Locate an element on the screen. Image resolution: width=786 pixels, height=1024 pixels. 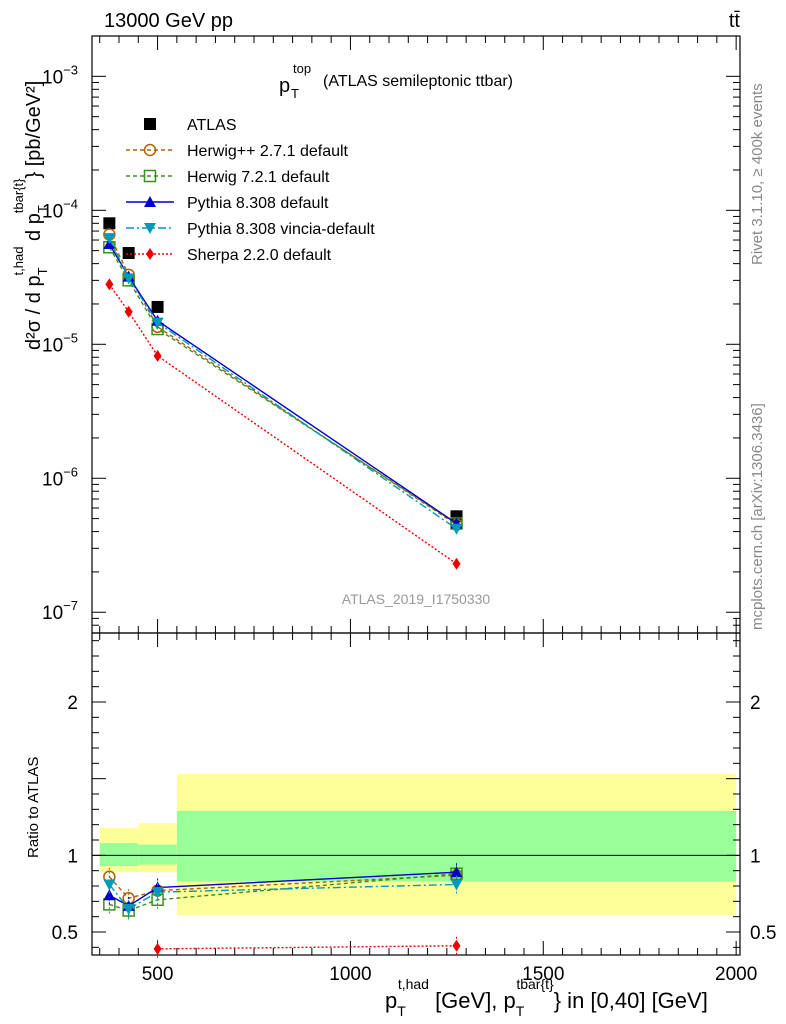
xlabel-T1: T is located at coordinates (401, 1011).